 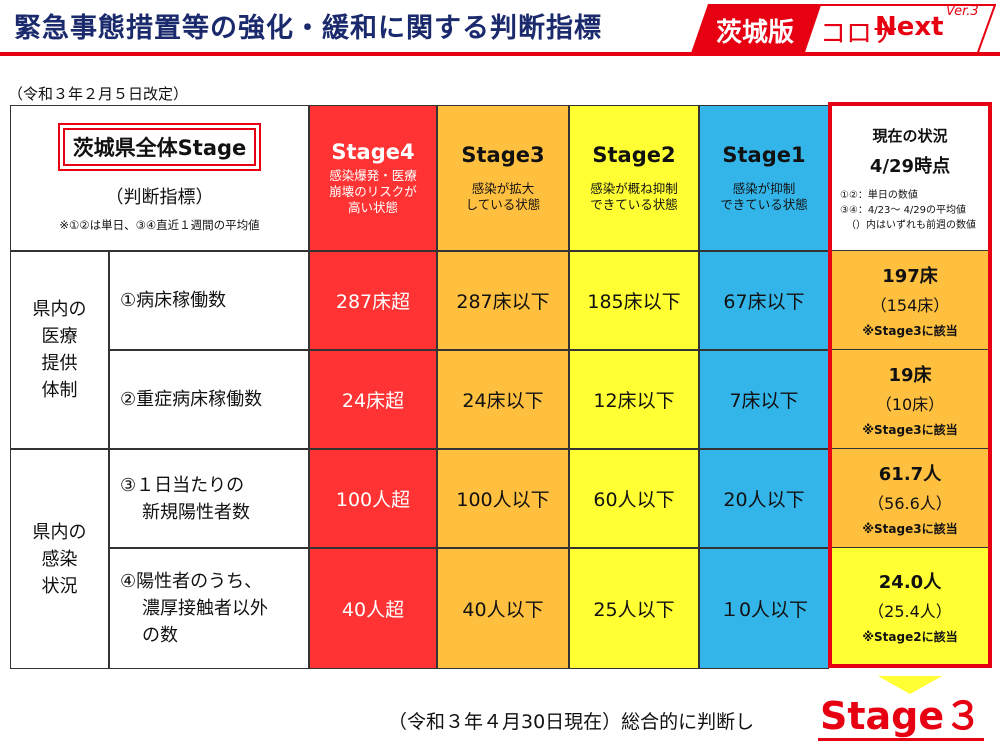 I want to click on overall-stage-result: Stage３, so click(x=901, y=717).